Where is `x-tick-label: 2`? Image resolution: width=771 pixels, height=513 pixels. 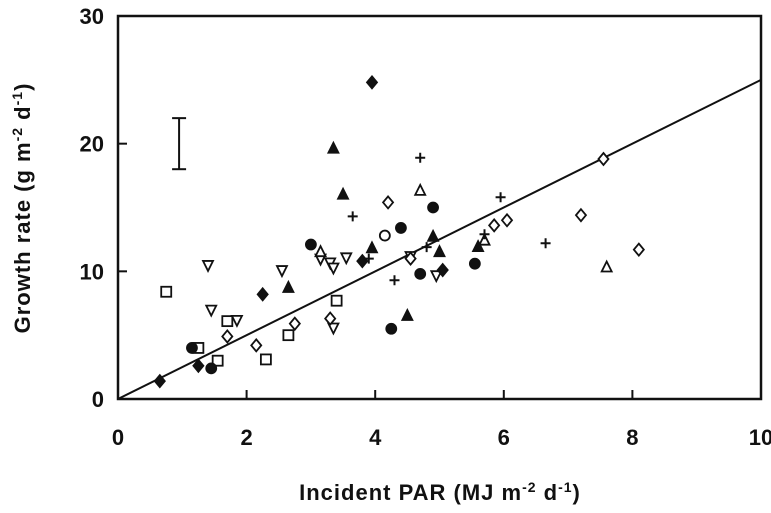
x-tick-label: 2 is located at coordinates (246, 437).